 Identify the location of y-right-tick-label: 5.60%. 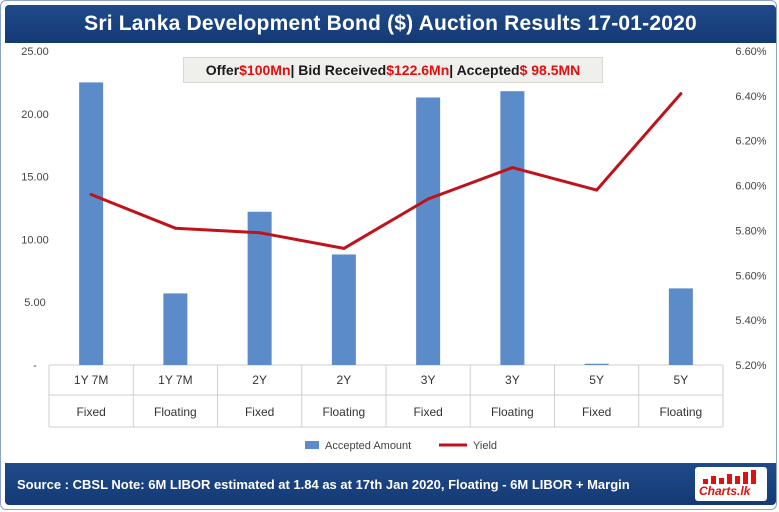
(750, 276).